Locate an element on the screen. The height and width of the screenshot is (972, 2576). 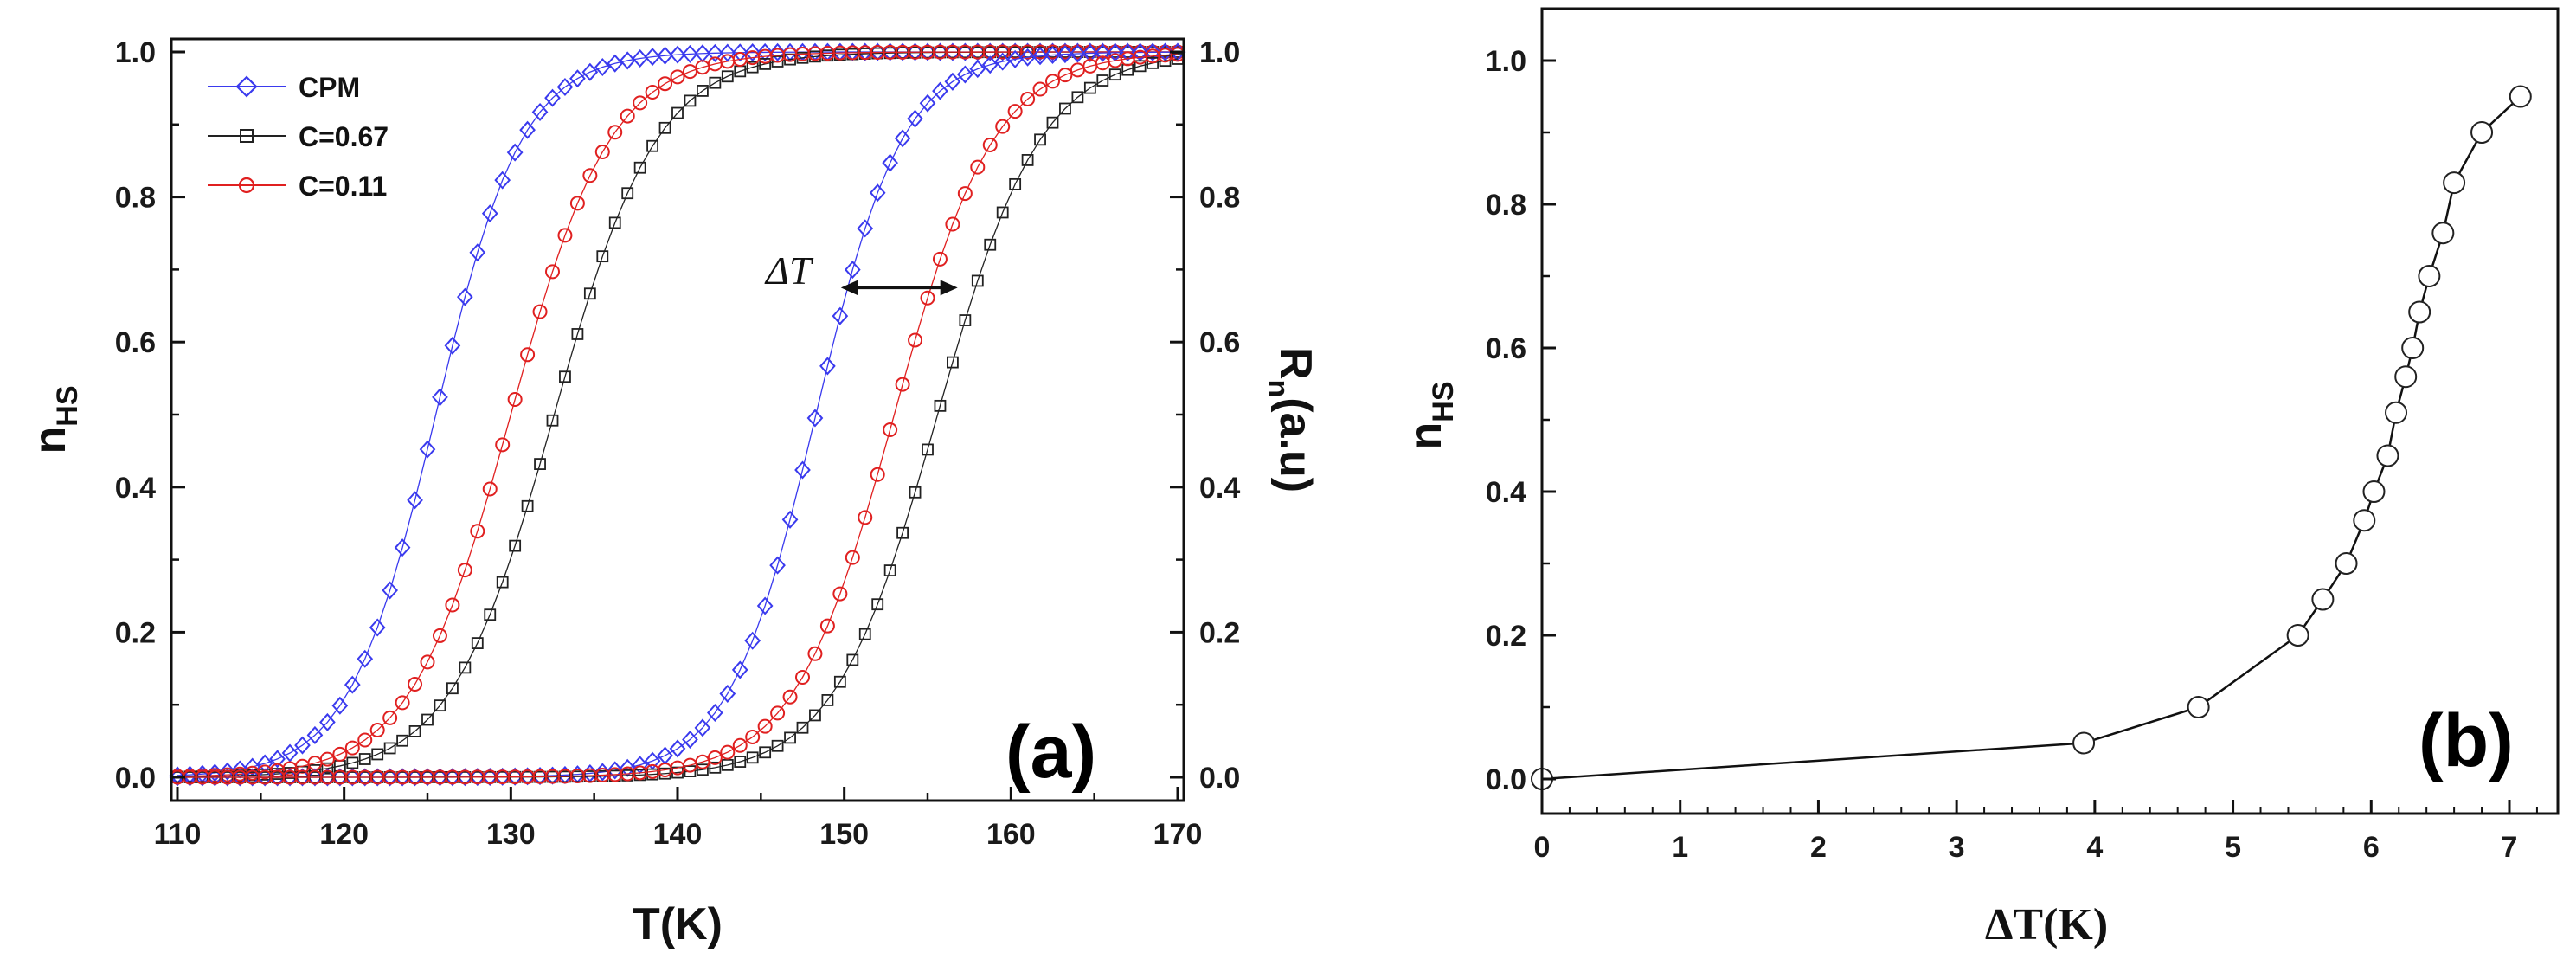
svg-text: Rn(a.u) is located at coordinates (1291, 420).